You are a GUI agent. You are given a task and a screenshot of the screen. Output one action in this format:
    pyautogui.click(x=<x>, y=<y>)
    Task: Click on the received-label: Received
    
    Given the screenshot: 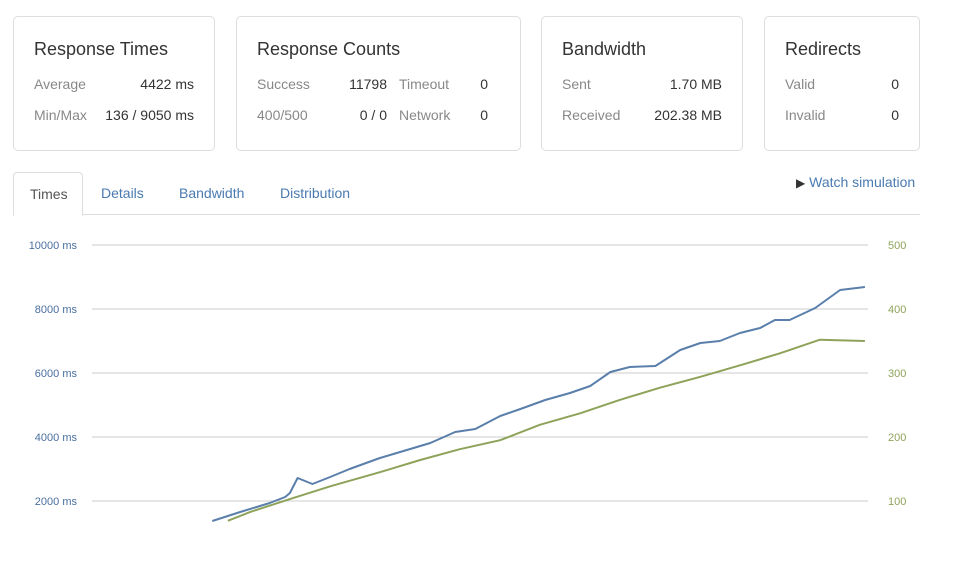 What is the action you would take?
    pyautogui.click(x=591, y=115)
    